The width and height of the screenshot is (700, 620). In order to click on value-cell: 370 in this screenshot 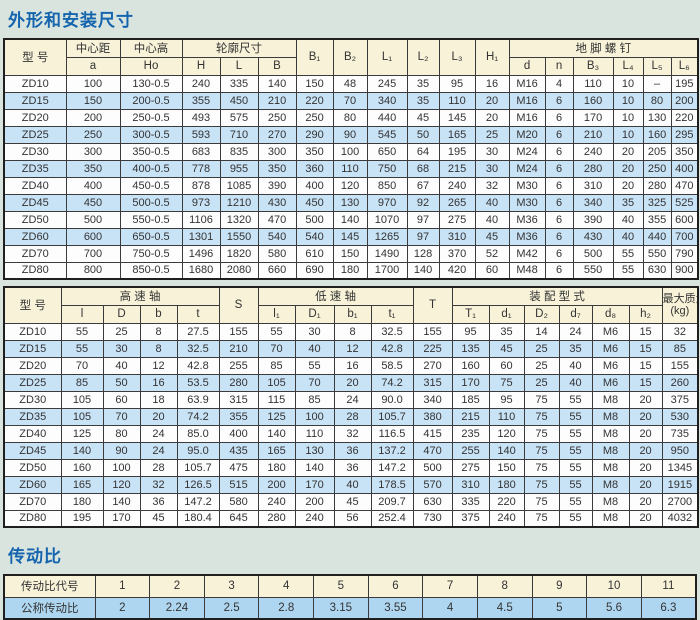, I will do `click(457, 253)`.